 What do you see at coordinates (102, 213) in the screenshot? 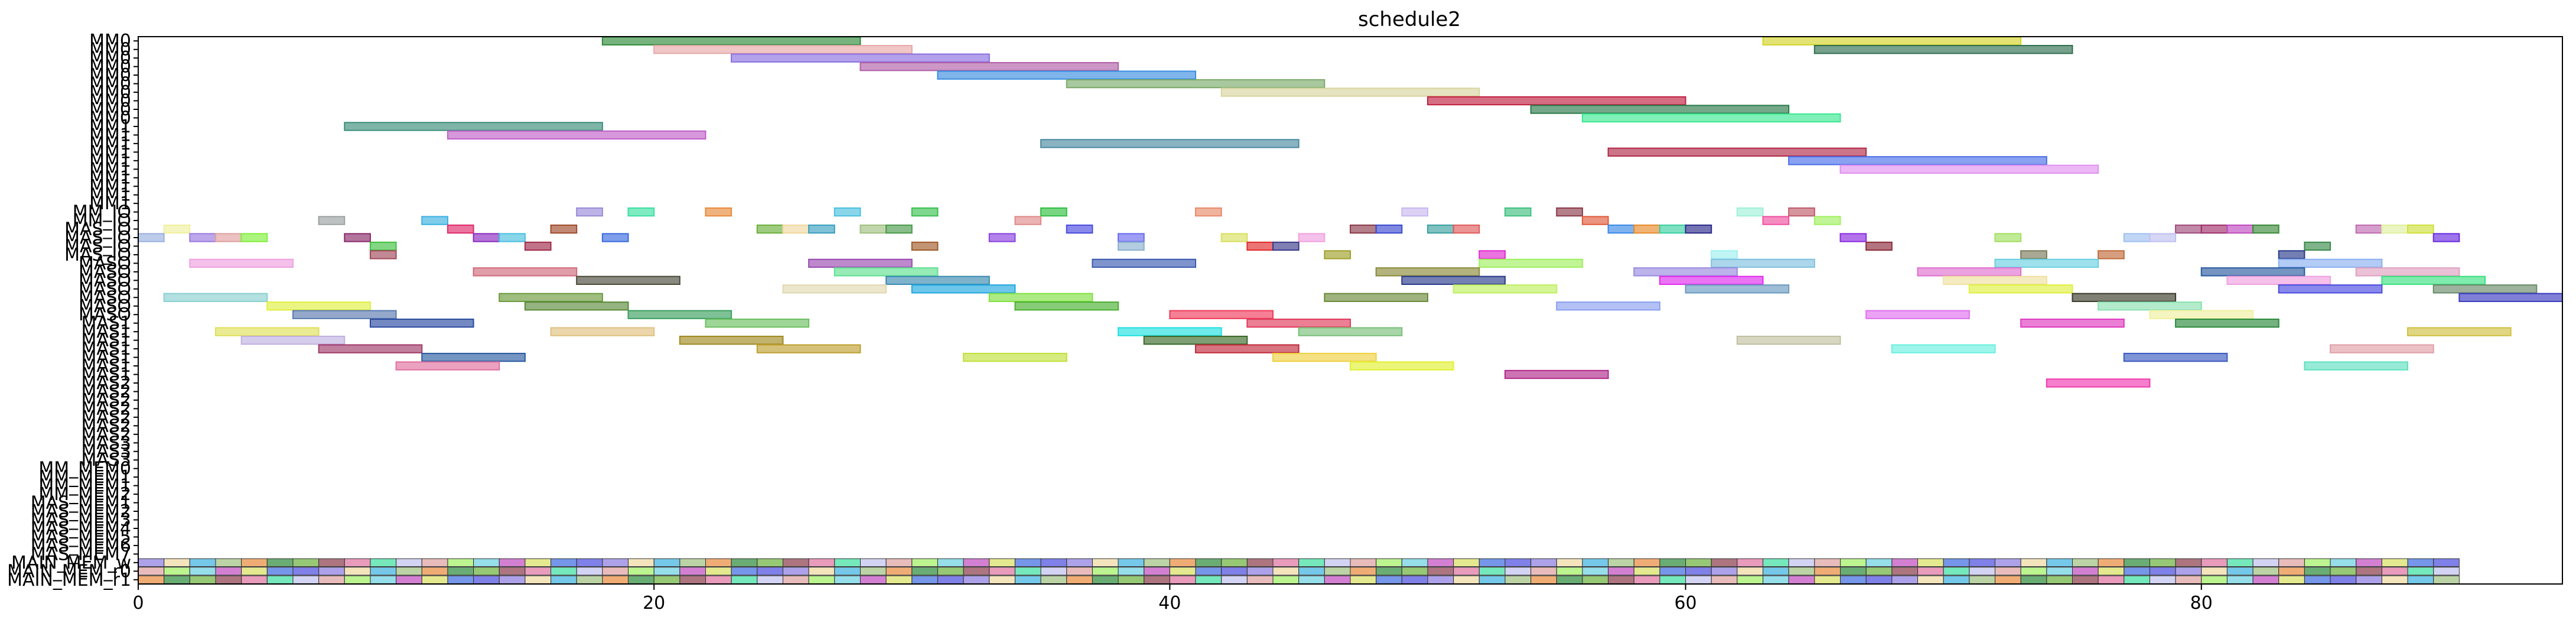
I see `y-tick-label: MM_IO` at bounding box center [102, 213].